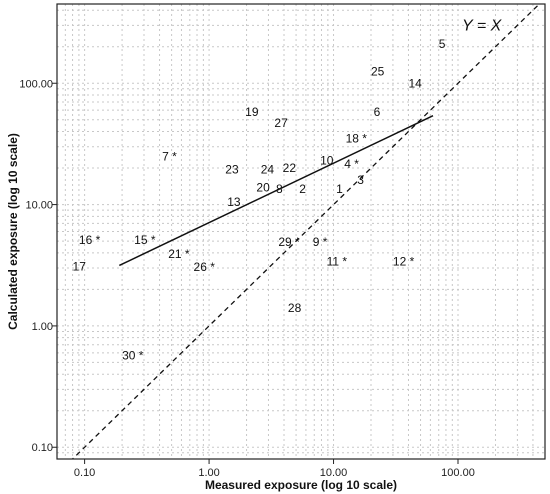  Describe the element at coordinates (458, 473) in the screenshot. I see `x-tick-label: 100.00` at that location.